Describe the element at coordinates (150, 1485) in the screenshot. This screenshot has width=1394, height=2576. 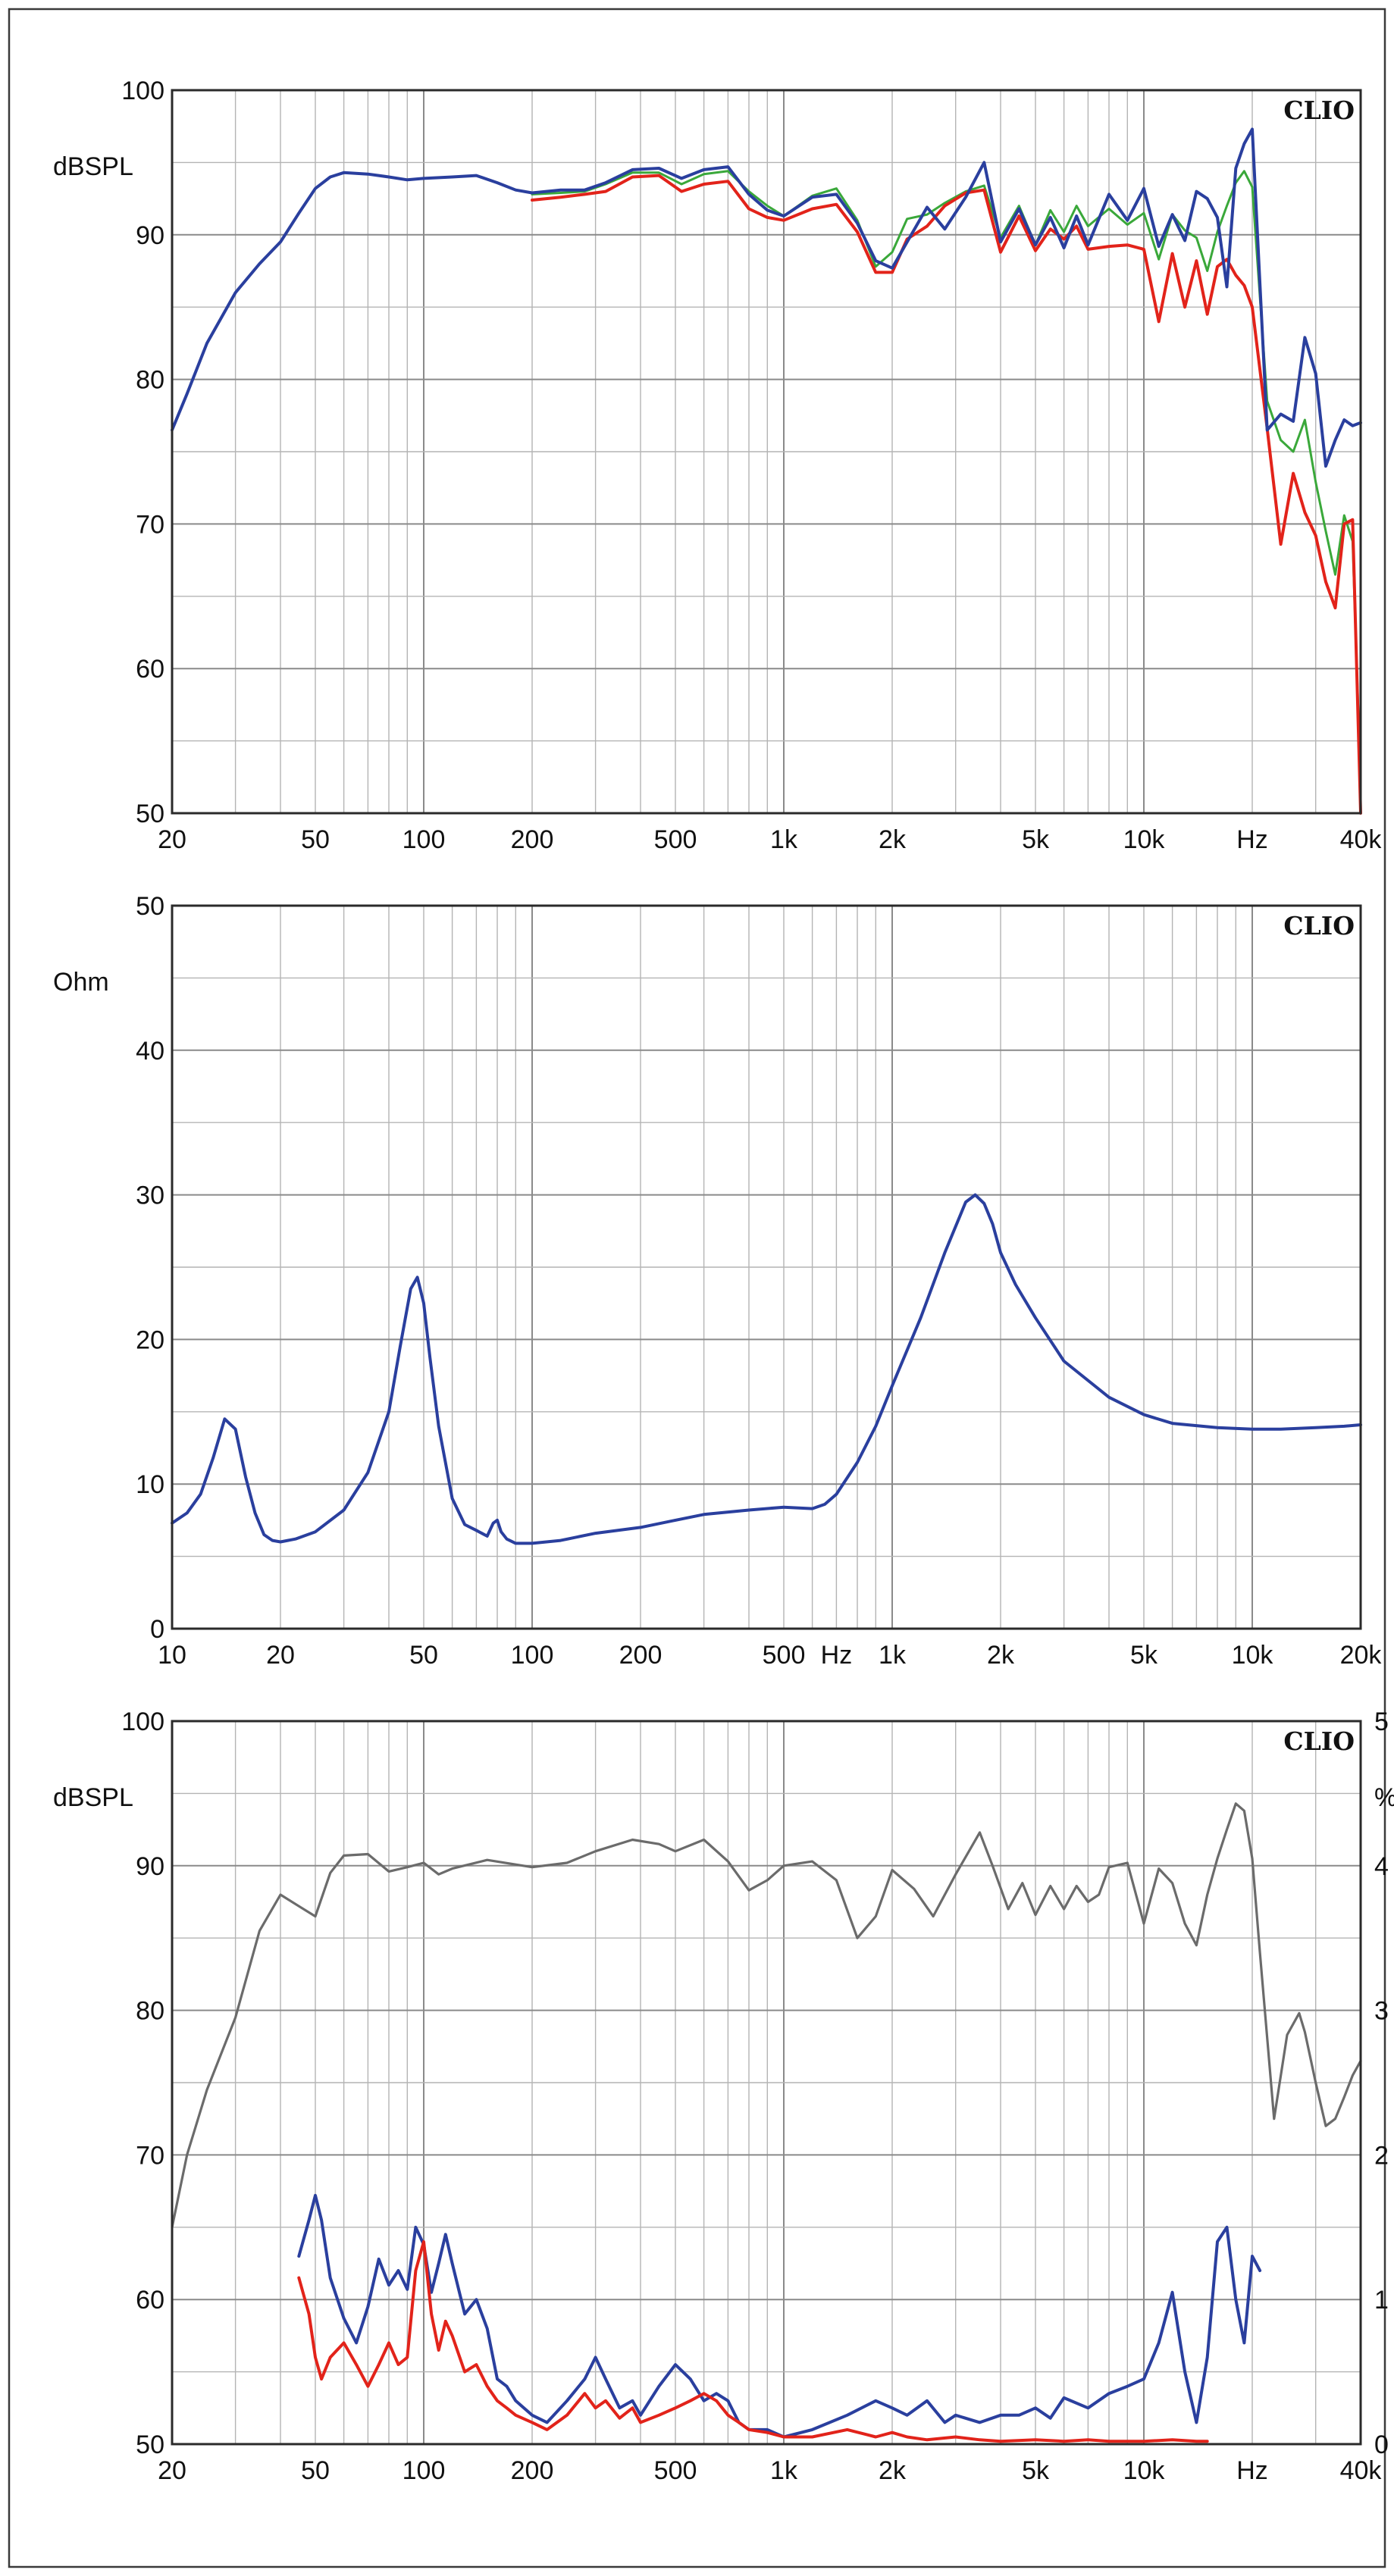
I see `y-tick-label: 10` at that location.